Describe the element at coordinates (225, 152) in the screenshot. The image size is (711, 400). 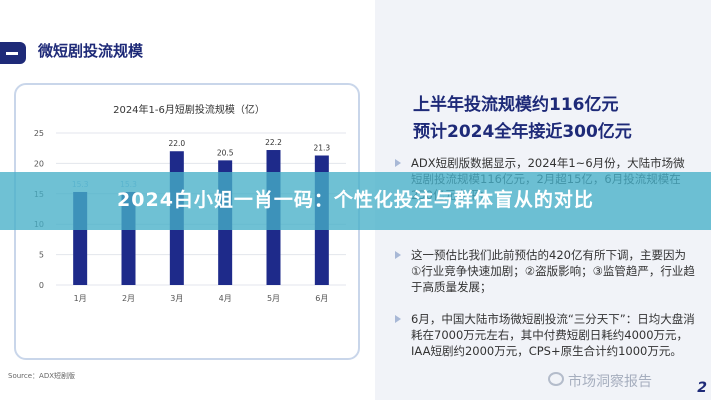
I see `data-label: 20.5` at that location.